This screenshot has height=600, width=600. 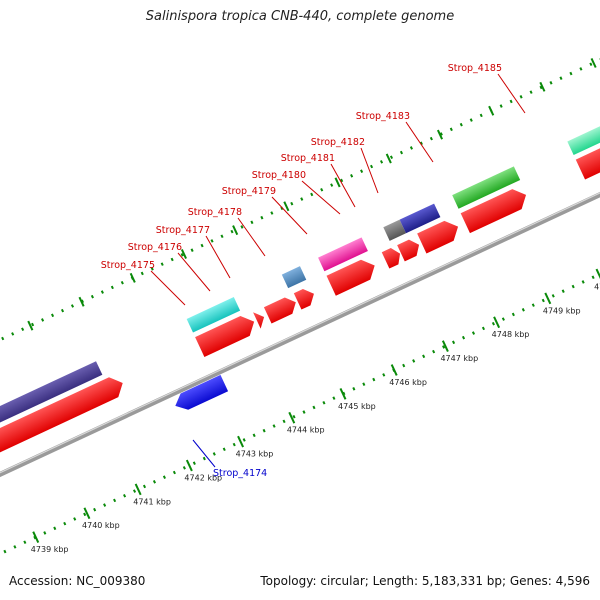 I want to click on gene-feature-magenta, so click(x=343, y=254).